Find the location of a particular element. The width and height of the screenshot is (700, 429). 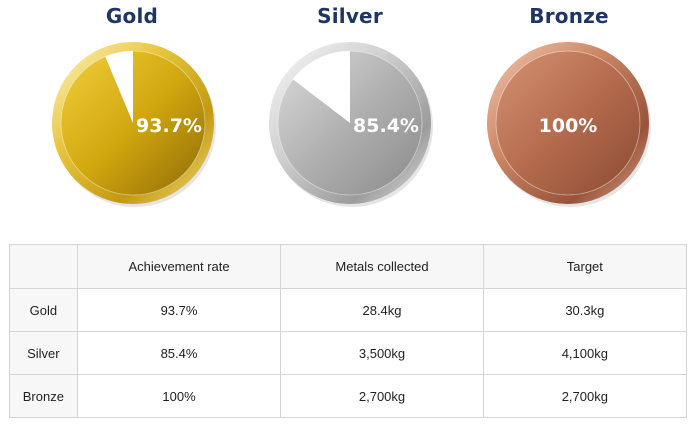

table-cell-medal: Silver is located at coordinates (43, 353).